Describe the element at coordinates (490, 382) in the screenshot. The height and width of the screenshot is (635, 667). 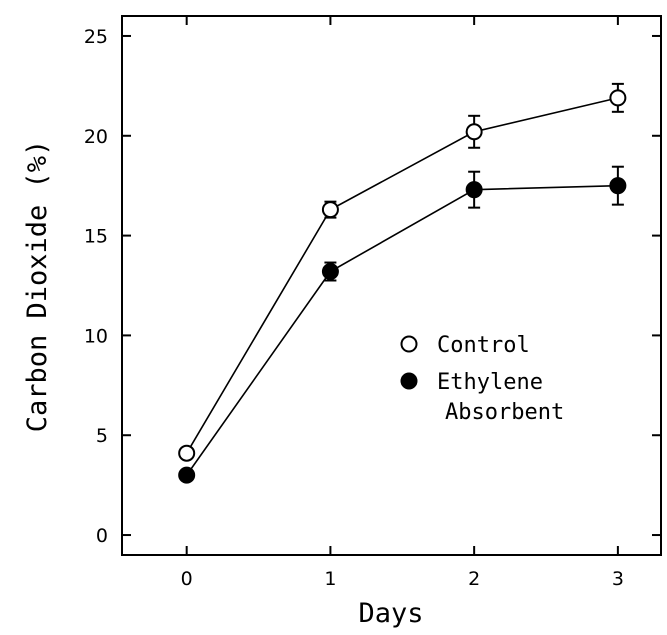
I see `legend-label: Ethylene` at that location.